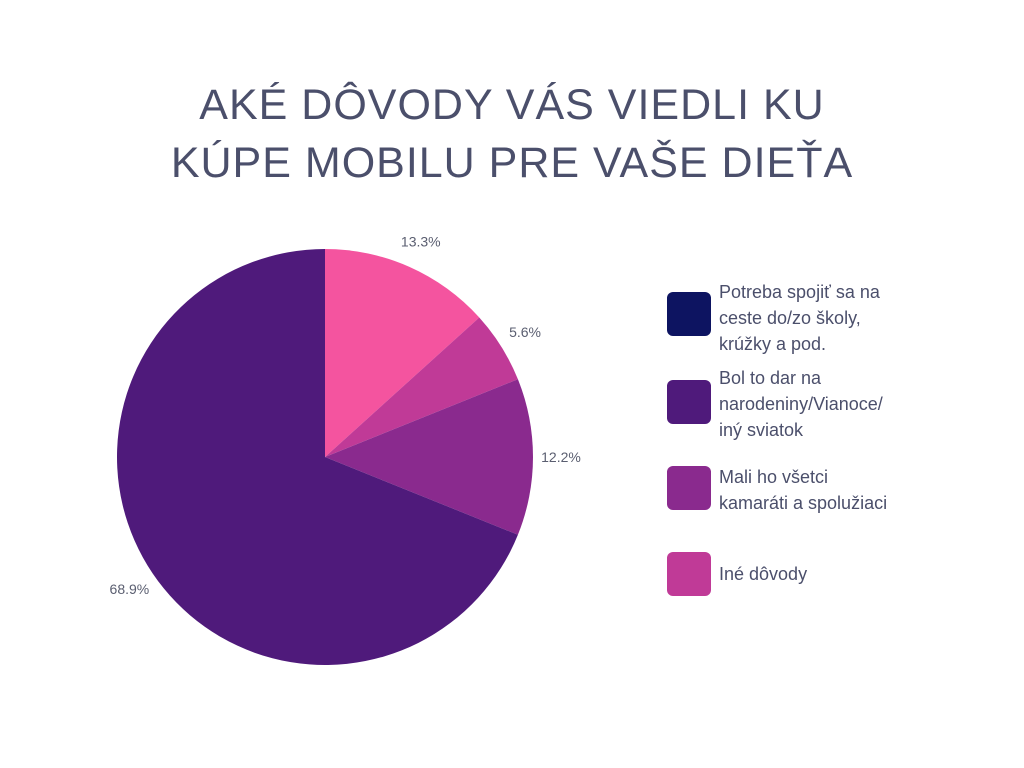 This screenshot has height=768, width=1024. I want to click on slice-label: 5.6%, so click(525, 332).